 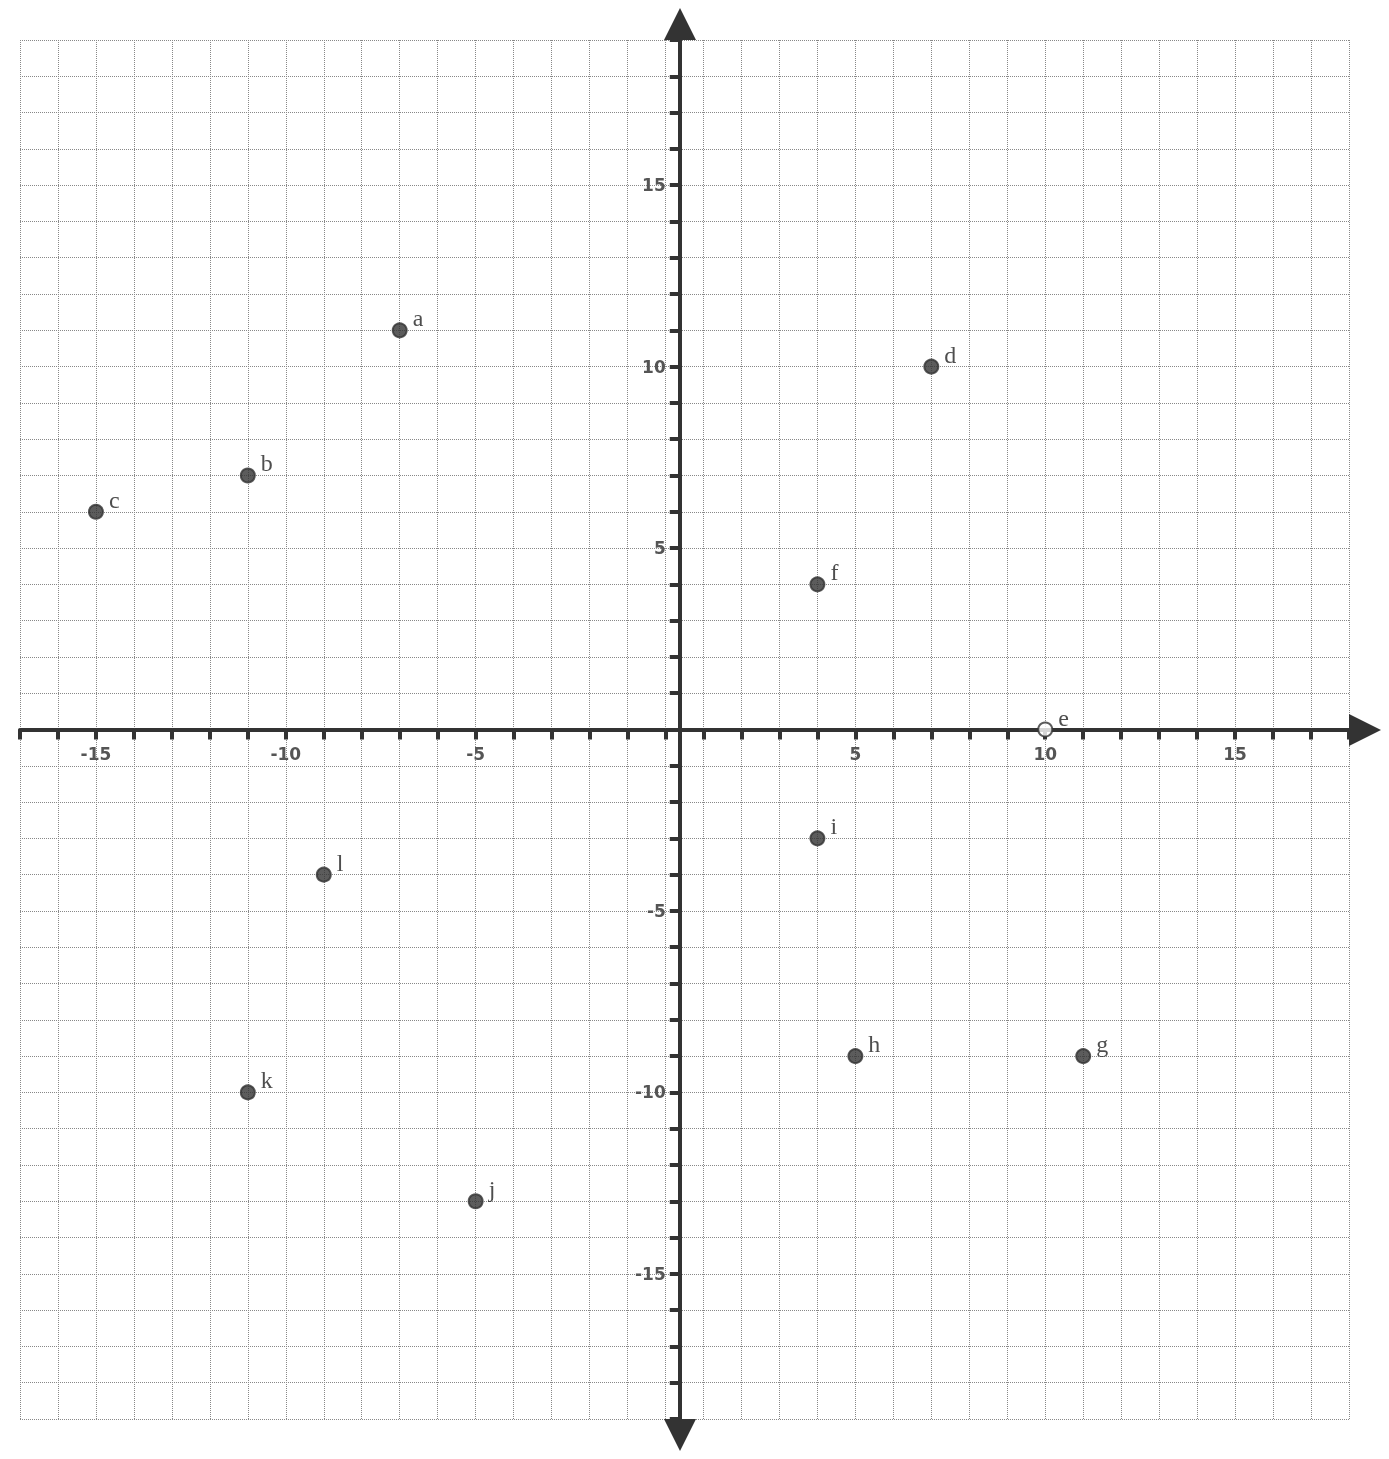 I want to click on series-label: b, so click(x=266, y=463).